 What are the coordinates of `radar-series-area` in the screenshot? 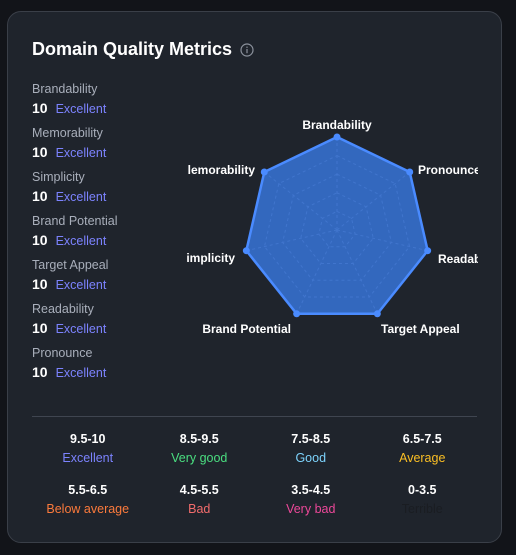 It's located at (337, 225).